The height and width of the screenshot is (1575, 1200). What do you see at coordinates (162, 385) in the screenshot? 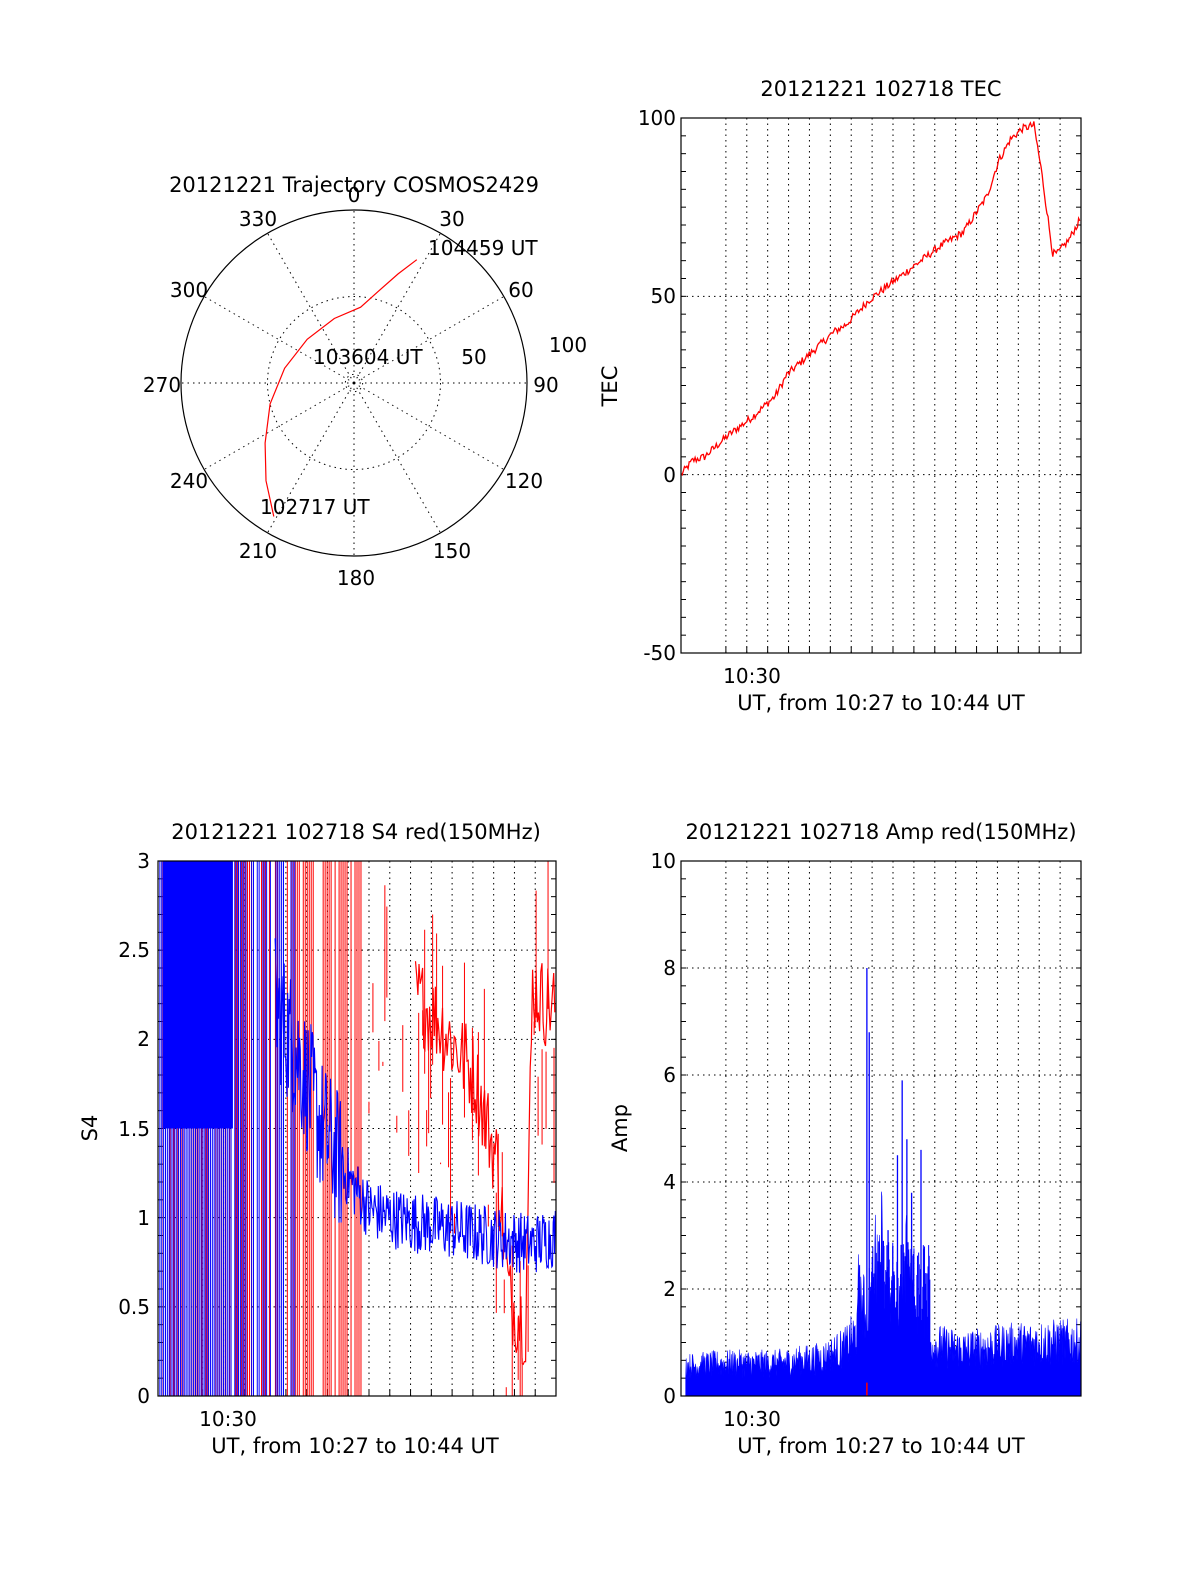
I see `polar-angle-label-270: 270` at bounding box center [162, 385].